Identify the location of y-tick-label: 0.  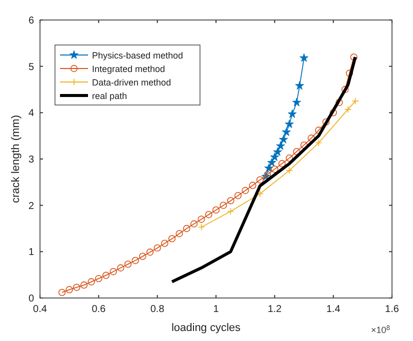
(31, 299).